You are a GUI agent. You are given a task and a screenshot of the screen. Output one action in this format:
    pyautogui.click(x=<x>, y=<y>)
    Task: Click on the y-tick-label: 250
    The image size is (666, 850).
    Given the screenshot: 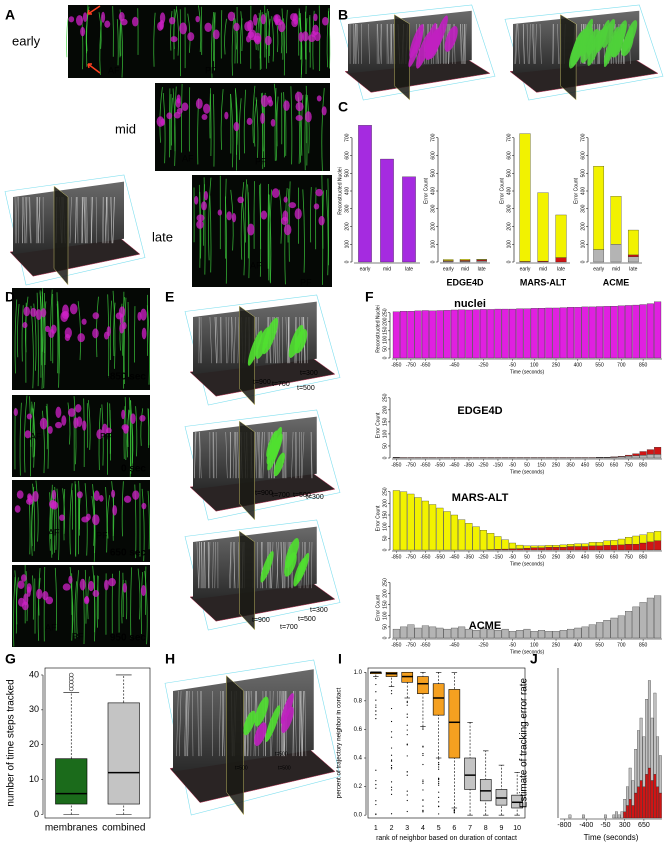 What is the action you would take?
    pyautogui.click(x=385, y=397)
    